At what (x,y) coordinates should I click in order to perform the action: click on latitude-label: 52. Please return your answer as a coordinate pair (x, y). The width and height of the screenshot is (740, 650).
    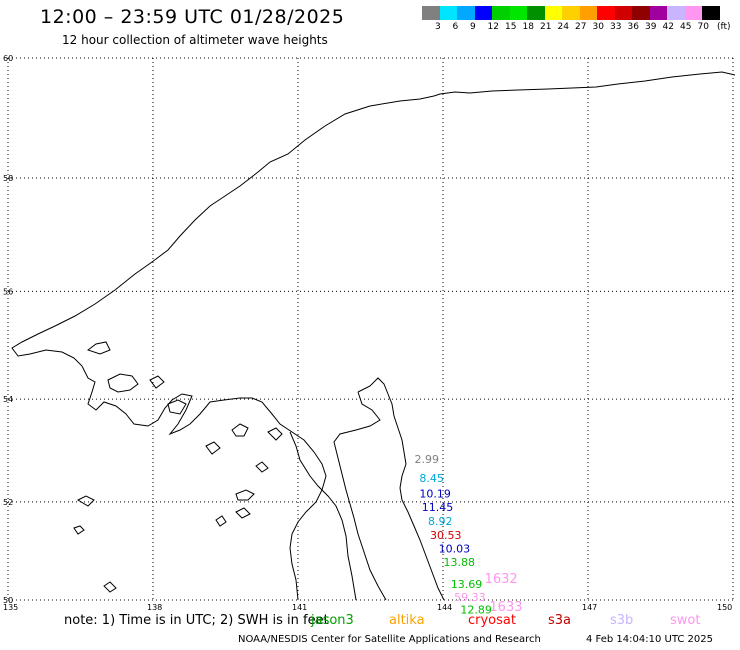
    Looking at the image, I should click on (8, 502).